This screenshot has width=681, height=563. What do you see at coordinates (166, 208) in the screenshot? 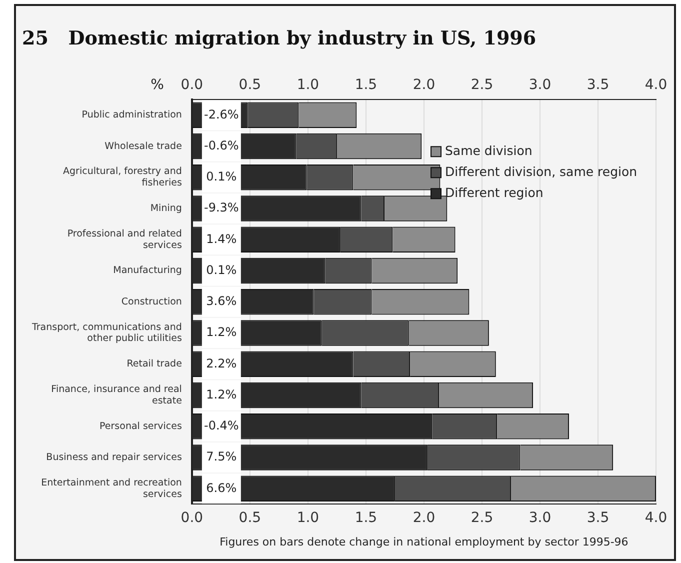
I see `y-tick-label: Mining` at bounding box center [166, 208].